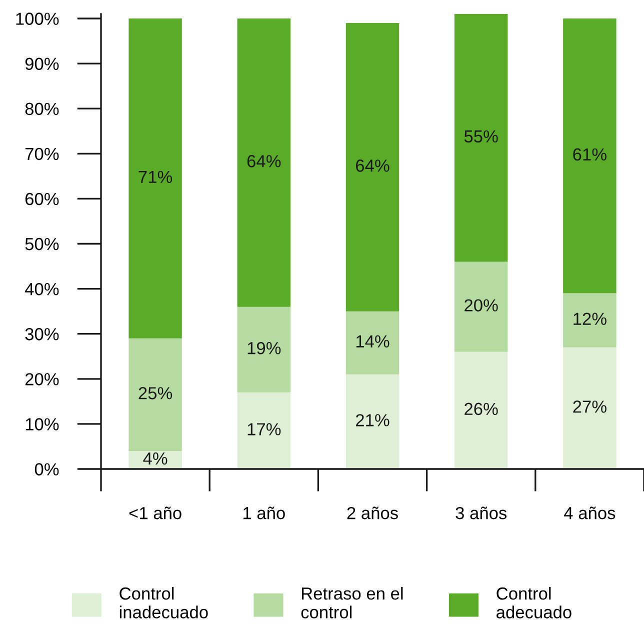  What do you see at coordinates (42, 334) in the screenshot?
I see `y-tick-label: 30%` at bounding box center [42, 334].